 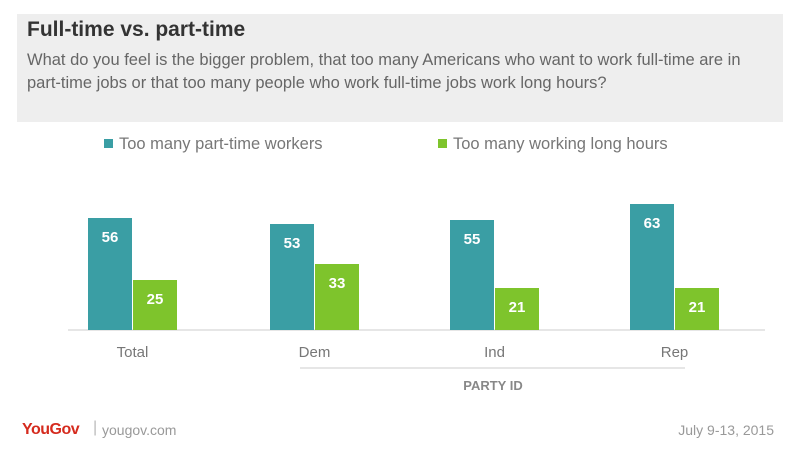 What do you see at coordinates (51, 429) in the screenshot?
I see `yougov-logo: YouGov` at bounding box center [51, 429].